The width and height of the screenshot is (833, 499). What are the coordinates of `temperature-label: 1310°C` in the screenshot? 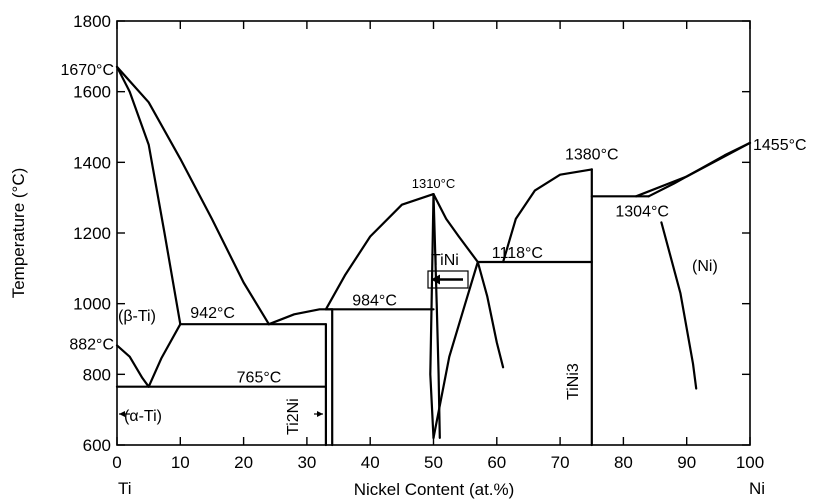 It's located at (434, 183).